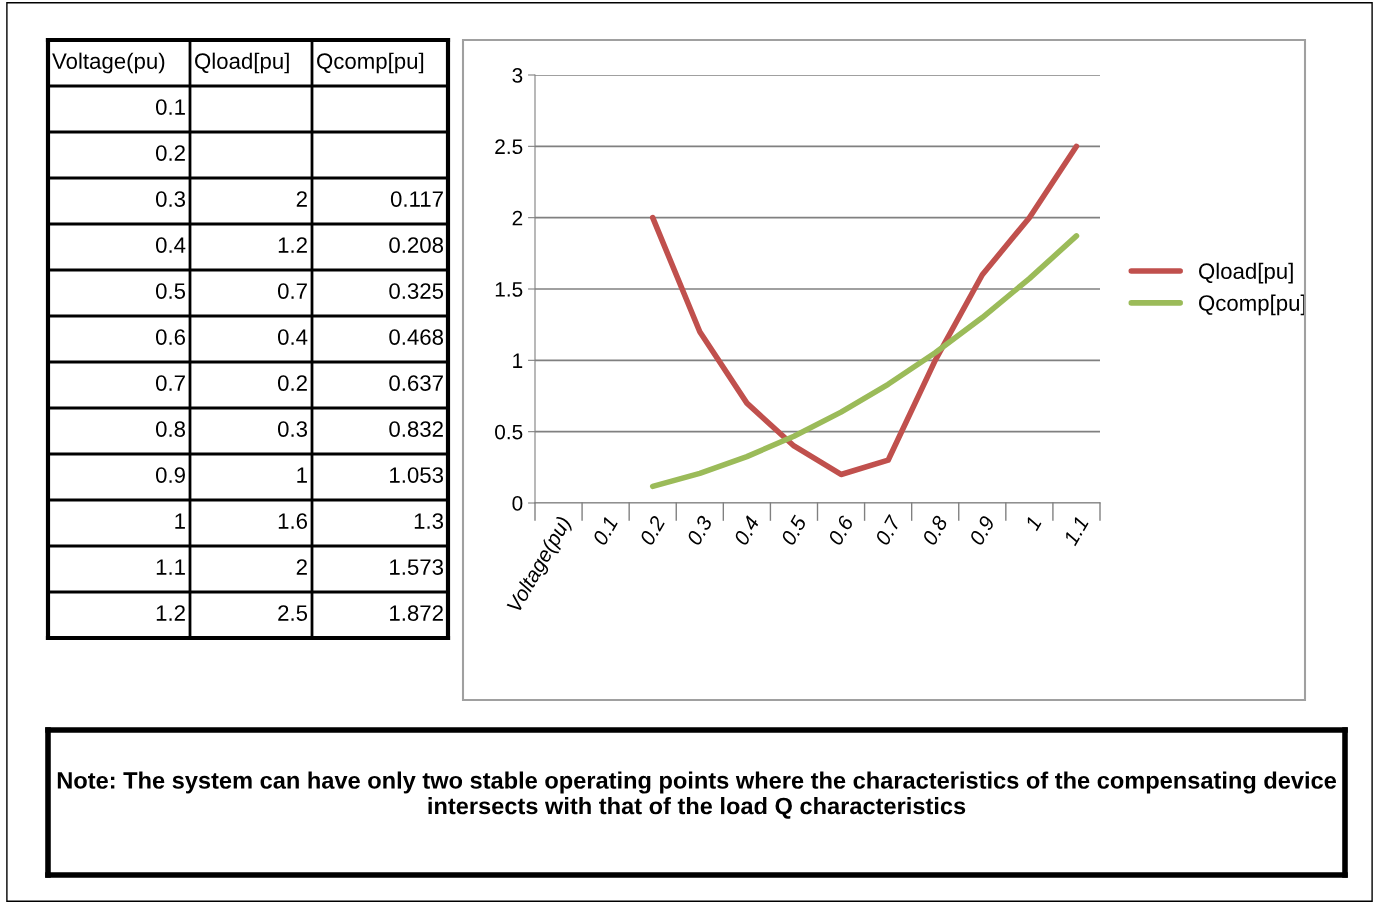  Describe the element at coordinates (242, 63) in the screenshot. I see `text: Qload[pu]` at that location.